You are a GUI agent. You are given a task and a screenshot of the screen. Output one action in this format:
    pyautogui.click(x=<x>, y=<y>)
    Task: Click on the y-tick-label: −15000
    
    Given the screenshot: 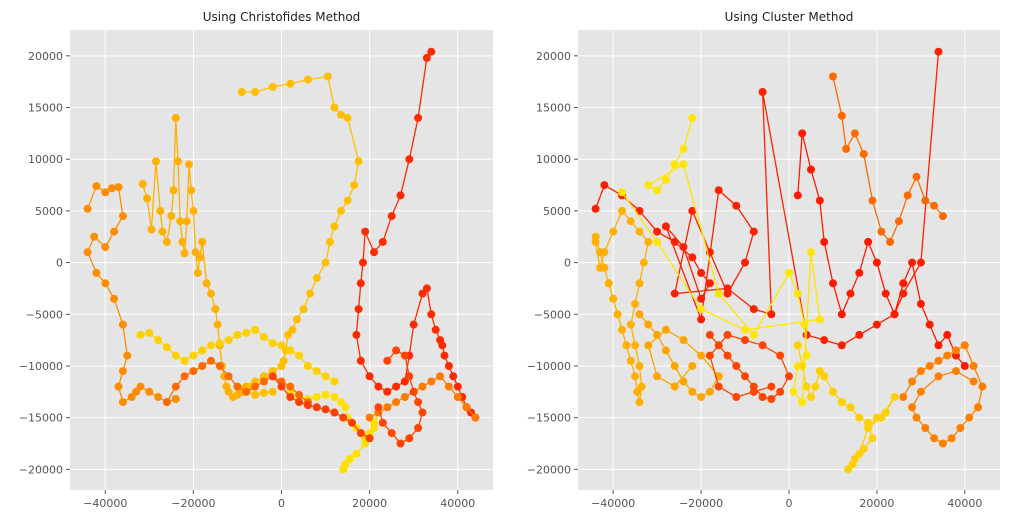 What is the action you would take?
    pyautogui.click(x=549, y=418)
    